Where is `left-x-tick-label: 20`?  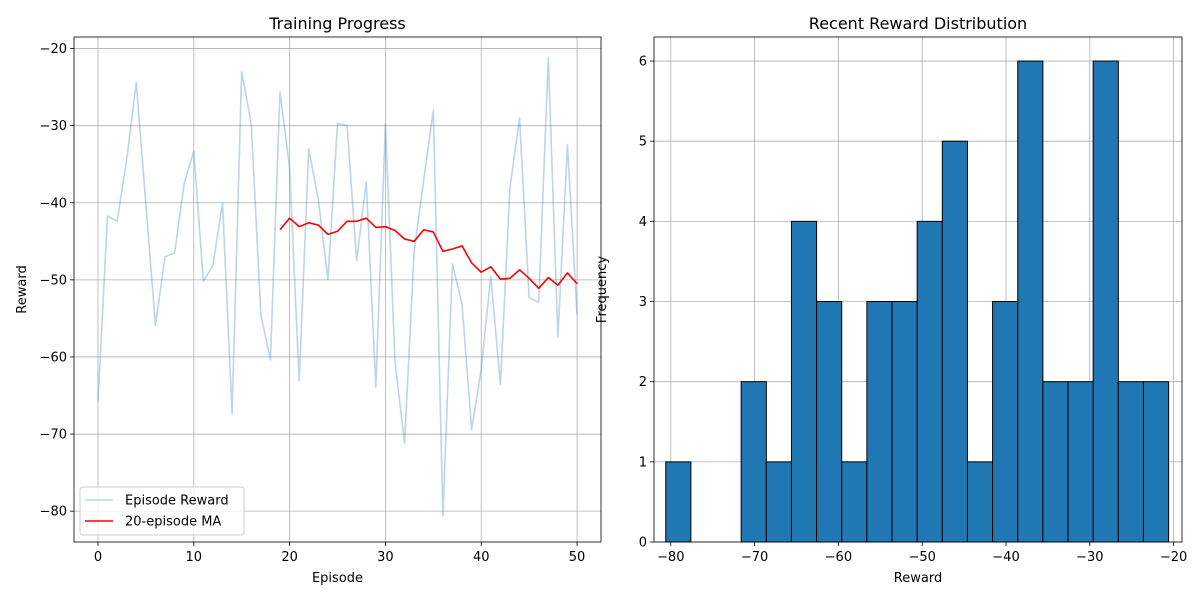 left-x-tick-label: 20 is located at coordinates (289, 557).